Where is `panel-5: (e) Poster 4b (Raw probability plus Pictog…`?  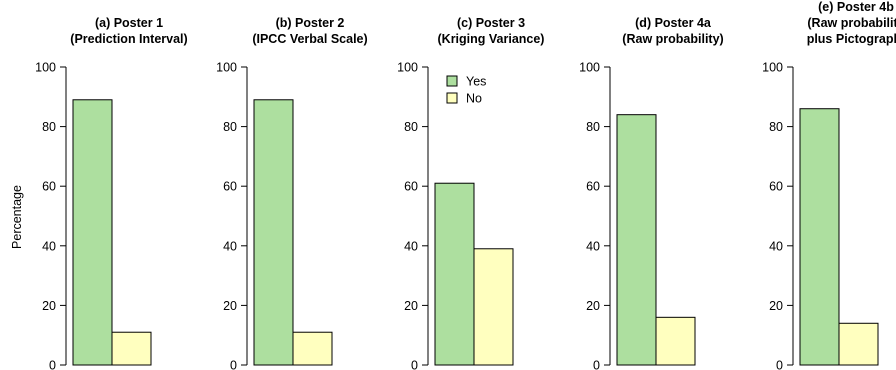
panel-5: (e) Poster 4b (Raw probability plus Pictog… is located at coordinates (829, 185).